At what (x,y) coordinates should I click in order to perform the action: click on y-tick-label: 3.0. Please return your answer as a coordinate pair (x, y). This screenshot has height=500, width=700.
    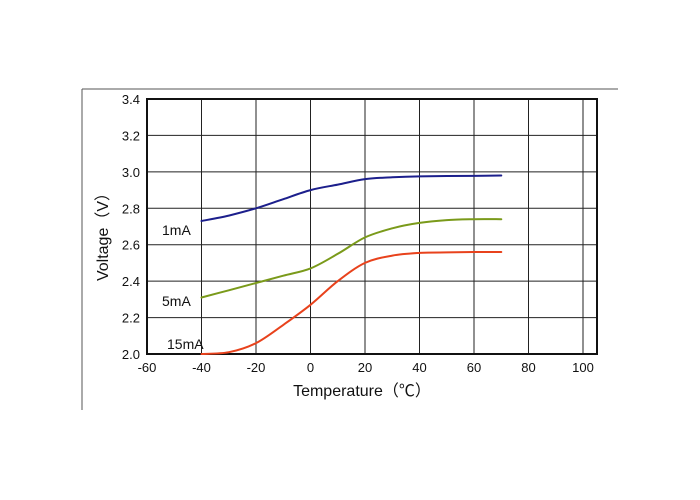
    Looking at the image, I should click on (131, 172).